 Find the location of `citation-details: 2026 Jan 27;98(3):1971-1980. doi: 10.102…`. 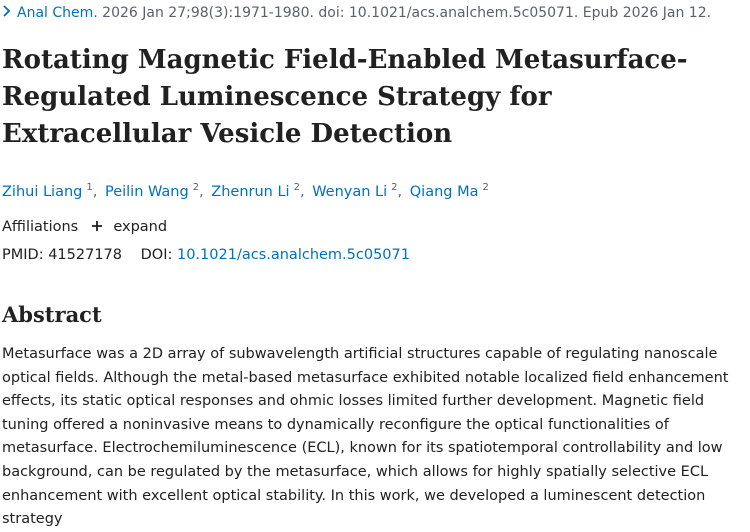

citation-details: 2026 Jan 27;98(3):1971-1980. doi: 10.102… is located at coordinates (407, 13).